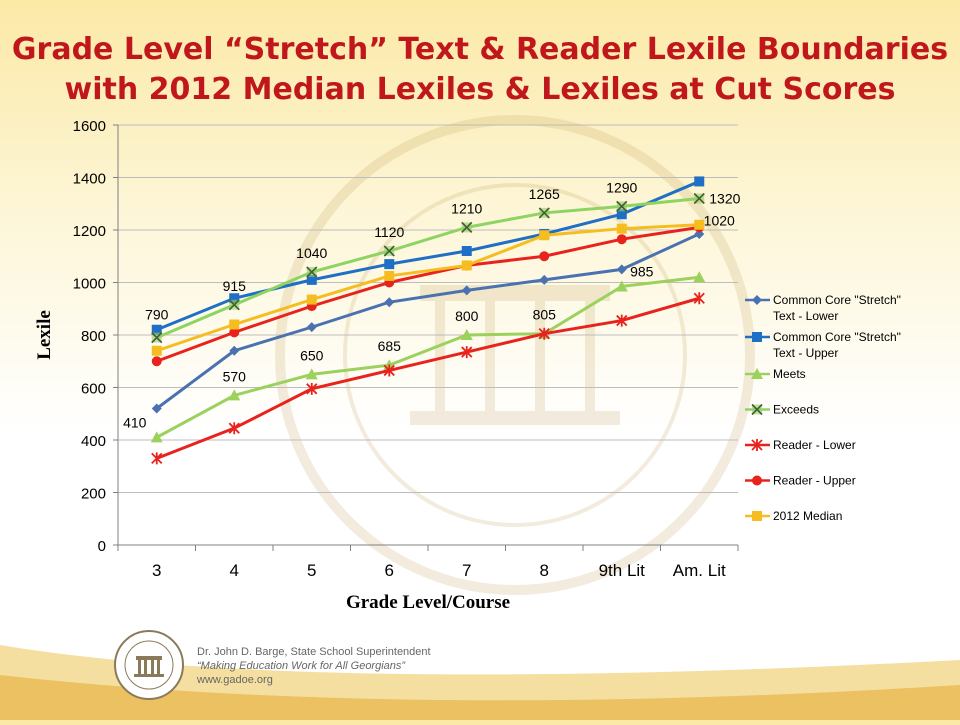 This screenshot has height=725, width=960. I want to click on series-line-common-core-stretch-text-lower, so click(427, 321).